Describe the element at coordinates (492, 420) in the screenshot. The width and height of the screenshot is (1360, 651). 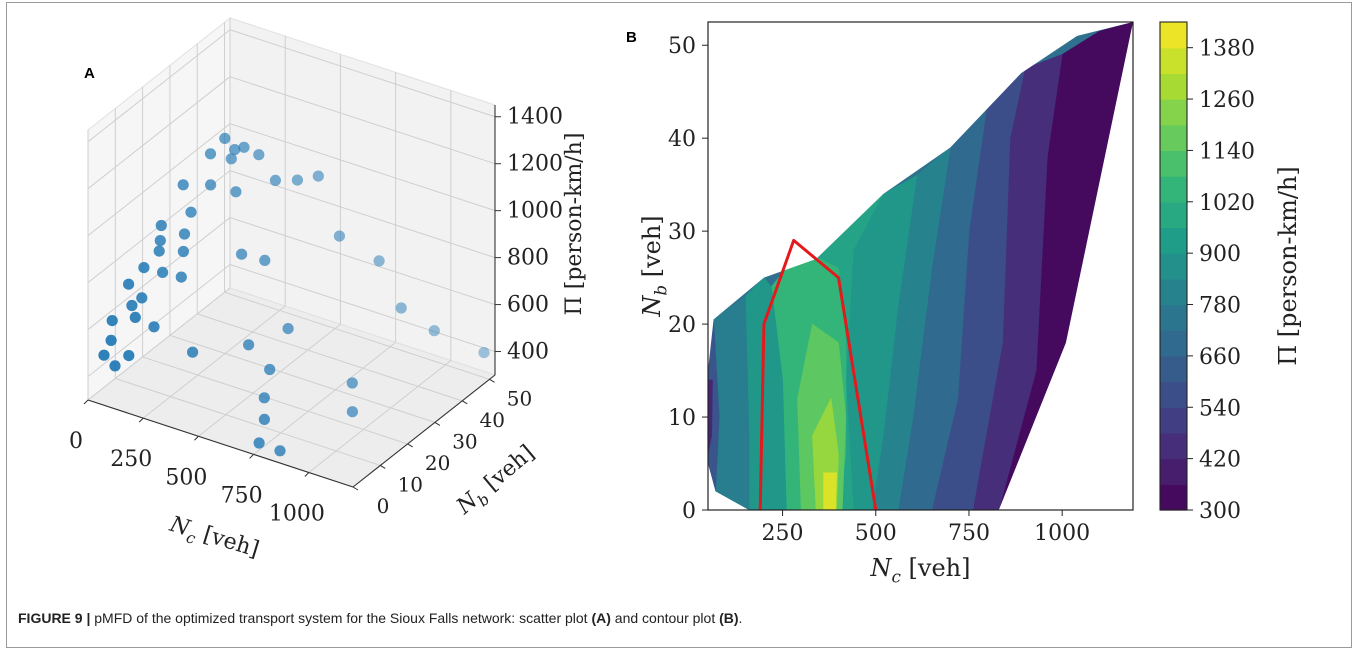
I see `y-tick-label: 40` at that location.